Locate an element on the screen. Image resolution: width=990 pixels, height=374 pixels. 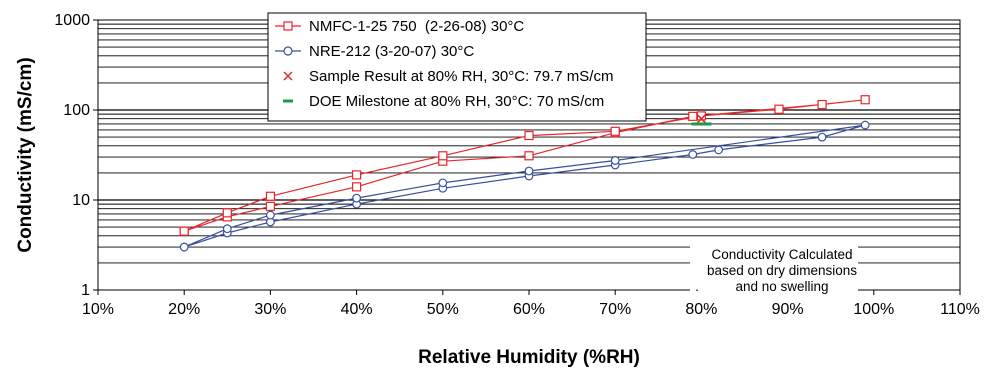
annotation-line-2: based on dry dimensions is located at coordinates (782, 270).